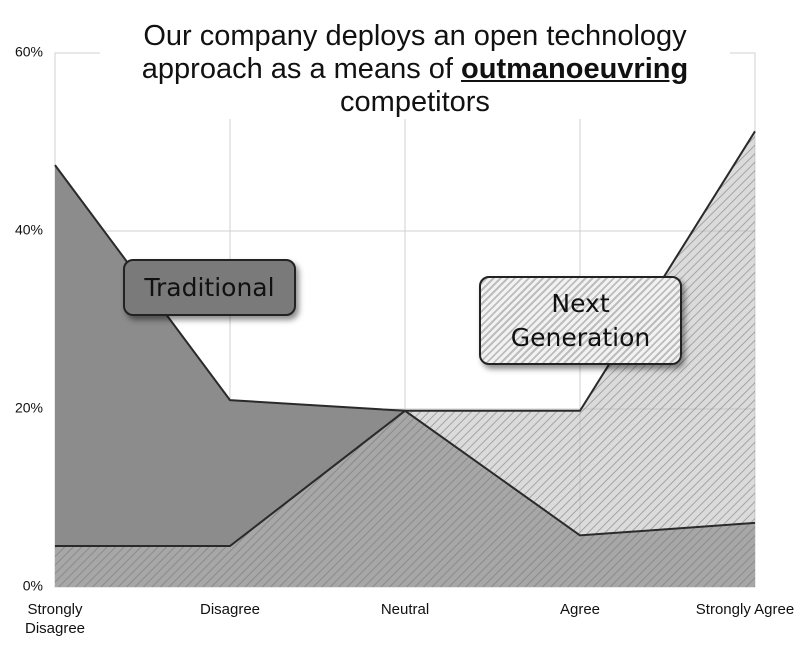 The image size is (800, 651). What do you see at coordinates (580, 320) in the screenshot?
I see `series-label: Next Generation` at bounding box center [580, 320].